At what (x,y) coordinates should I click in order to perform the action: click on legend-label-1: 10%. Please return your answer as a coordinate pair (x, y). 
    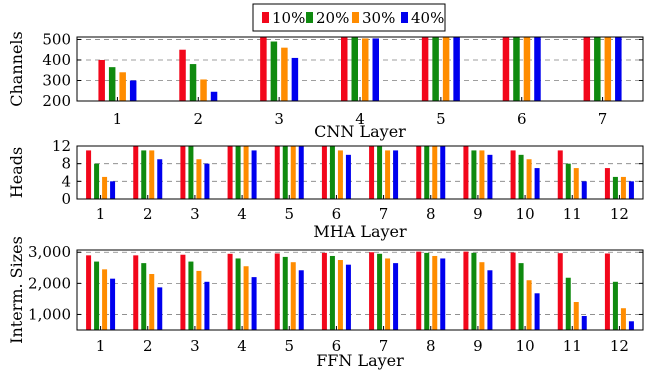
    Looking at the image, I should click on (288, 18).